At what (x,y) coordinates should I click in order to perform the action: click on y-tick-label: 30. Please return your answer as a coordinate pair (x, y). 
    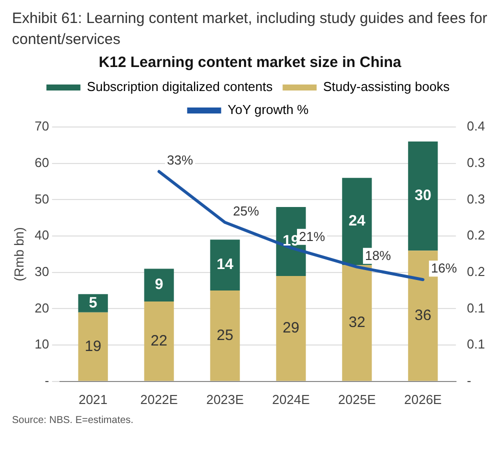
    Looking at the image, I should click on (42, 271).